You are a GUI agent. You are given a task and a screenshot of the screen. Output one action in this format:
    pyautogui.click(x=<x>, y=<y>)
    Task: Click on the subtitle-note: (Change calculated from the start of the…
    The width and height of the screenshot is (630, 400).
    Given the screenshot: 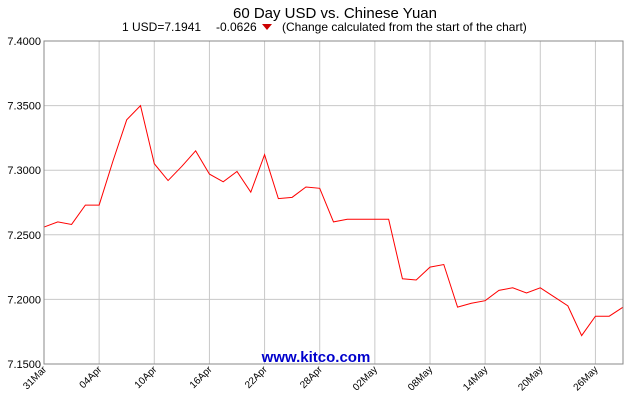 What is the action you would take?
    pyautogui.click(x=404, y=27)
    